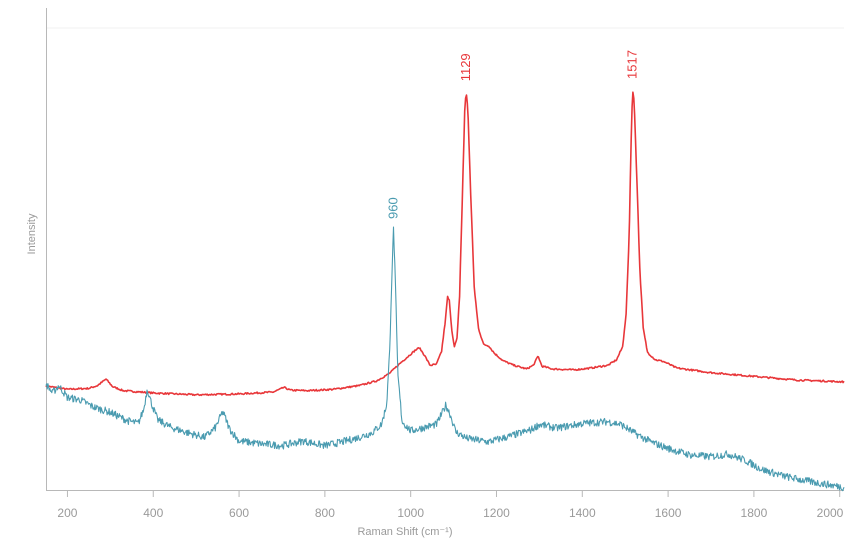 This screenshot has width=846, height=553. What do you see at coordinates (465, 67) in the screenshot?
I see `peak-label: 1129` at bounding box center [465, 67].